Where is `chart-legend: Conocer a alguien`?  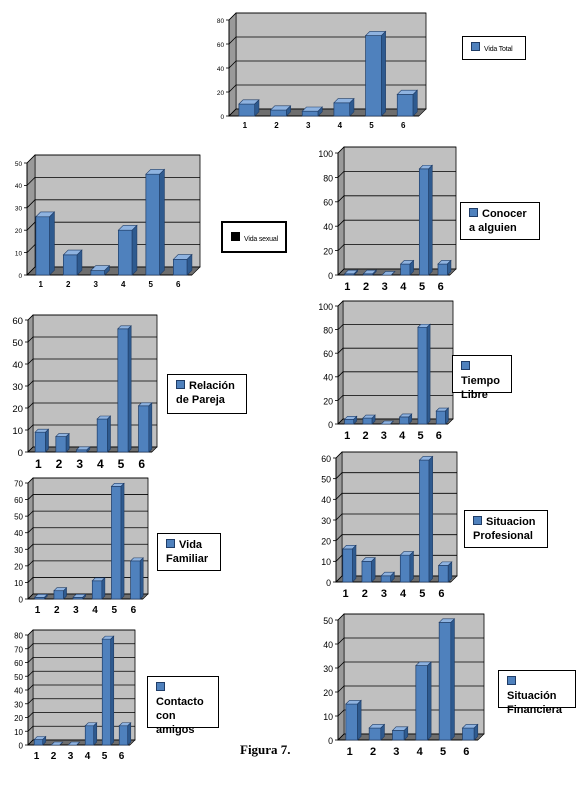
chart-legend: Conocer a alguien is located at coordinates (500, 221).